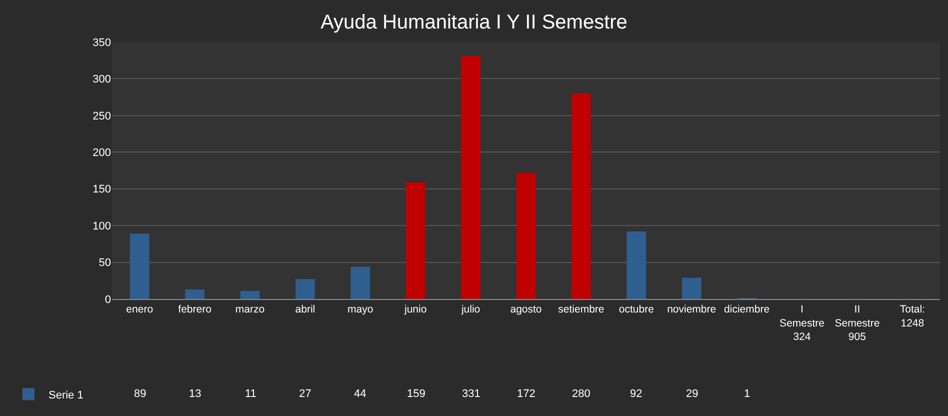 The image size is (948, 416). Describe the element at coordinates (415, 310) in the screenshot. I see `x-tick-label: junio` at that location.